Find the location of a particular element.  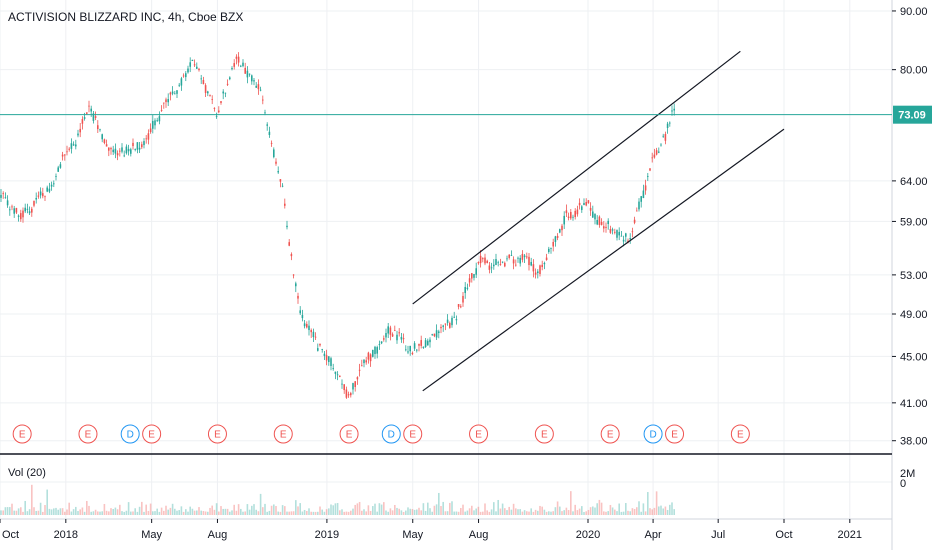

event-letter: D is located at coordinates (391, 435).